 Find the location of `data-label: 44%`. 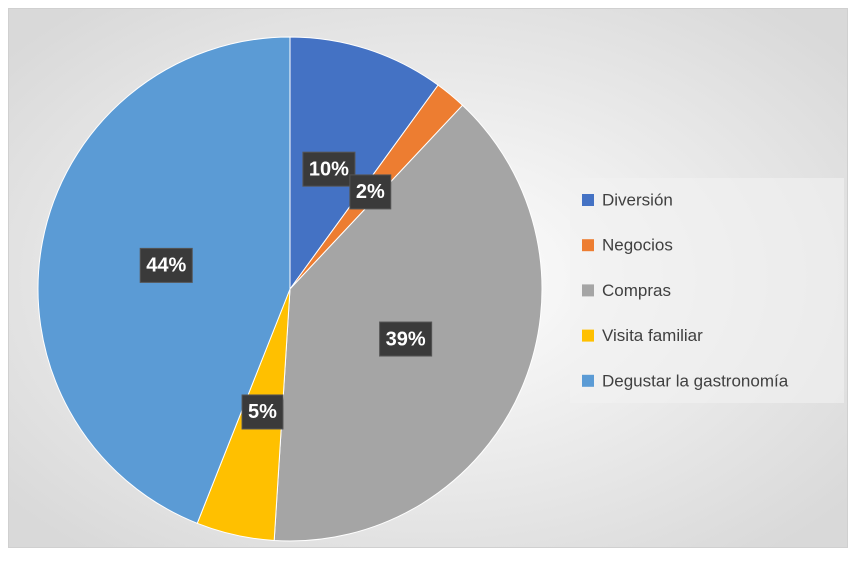

data-label: 44% is located at coordinates (166, 266).